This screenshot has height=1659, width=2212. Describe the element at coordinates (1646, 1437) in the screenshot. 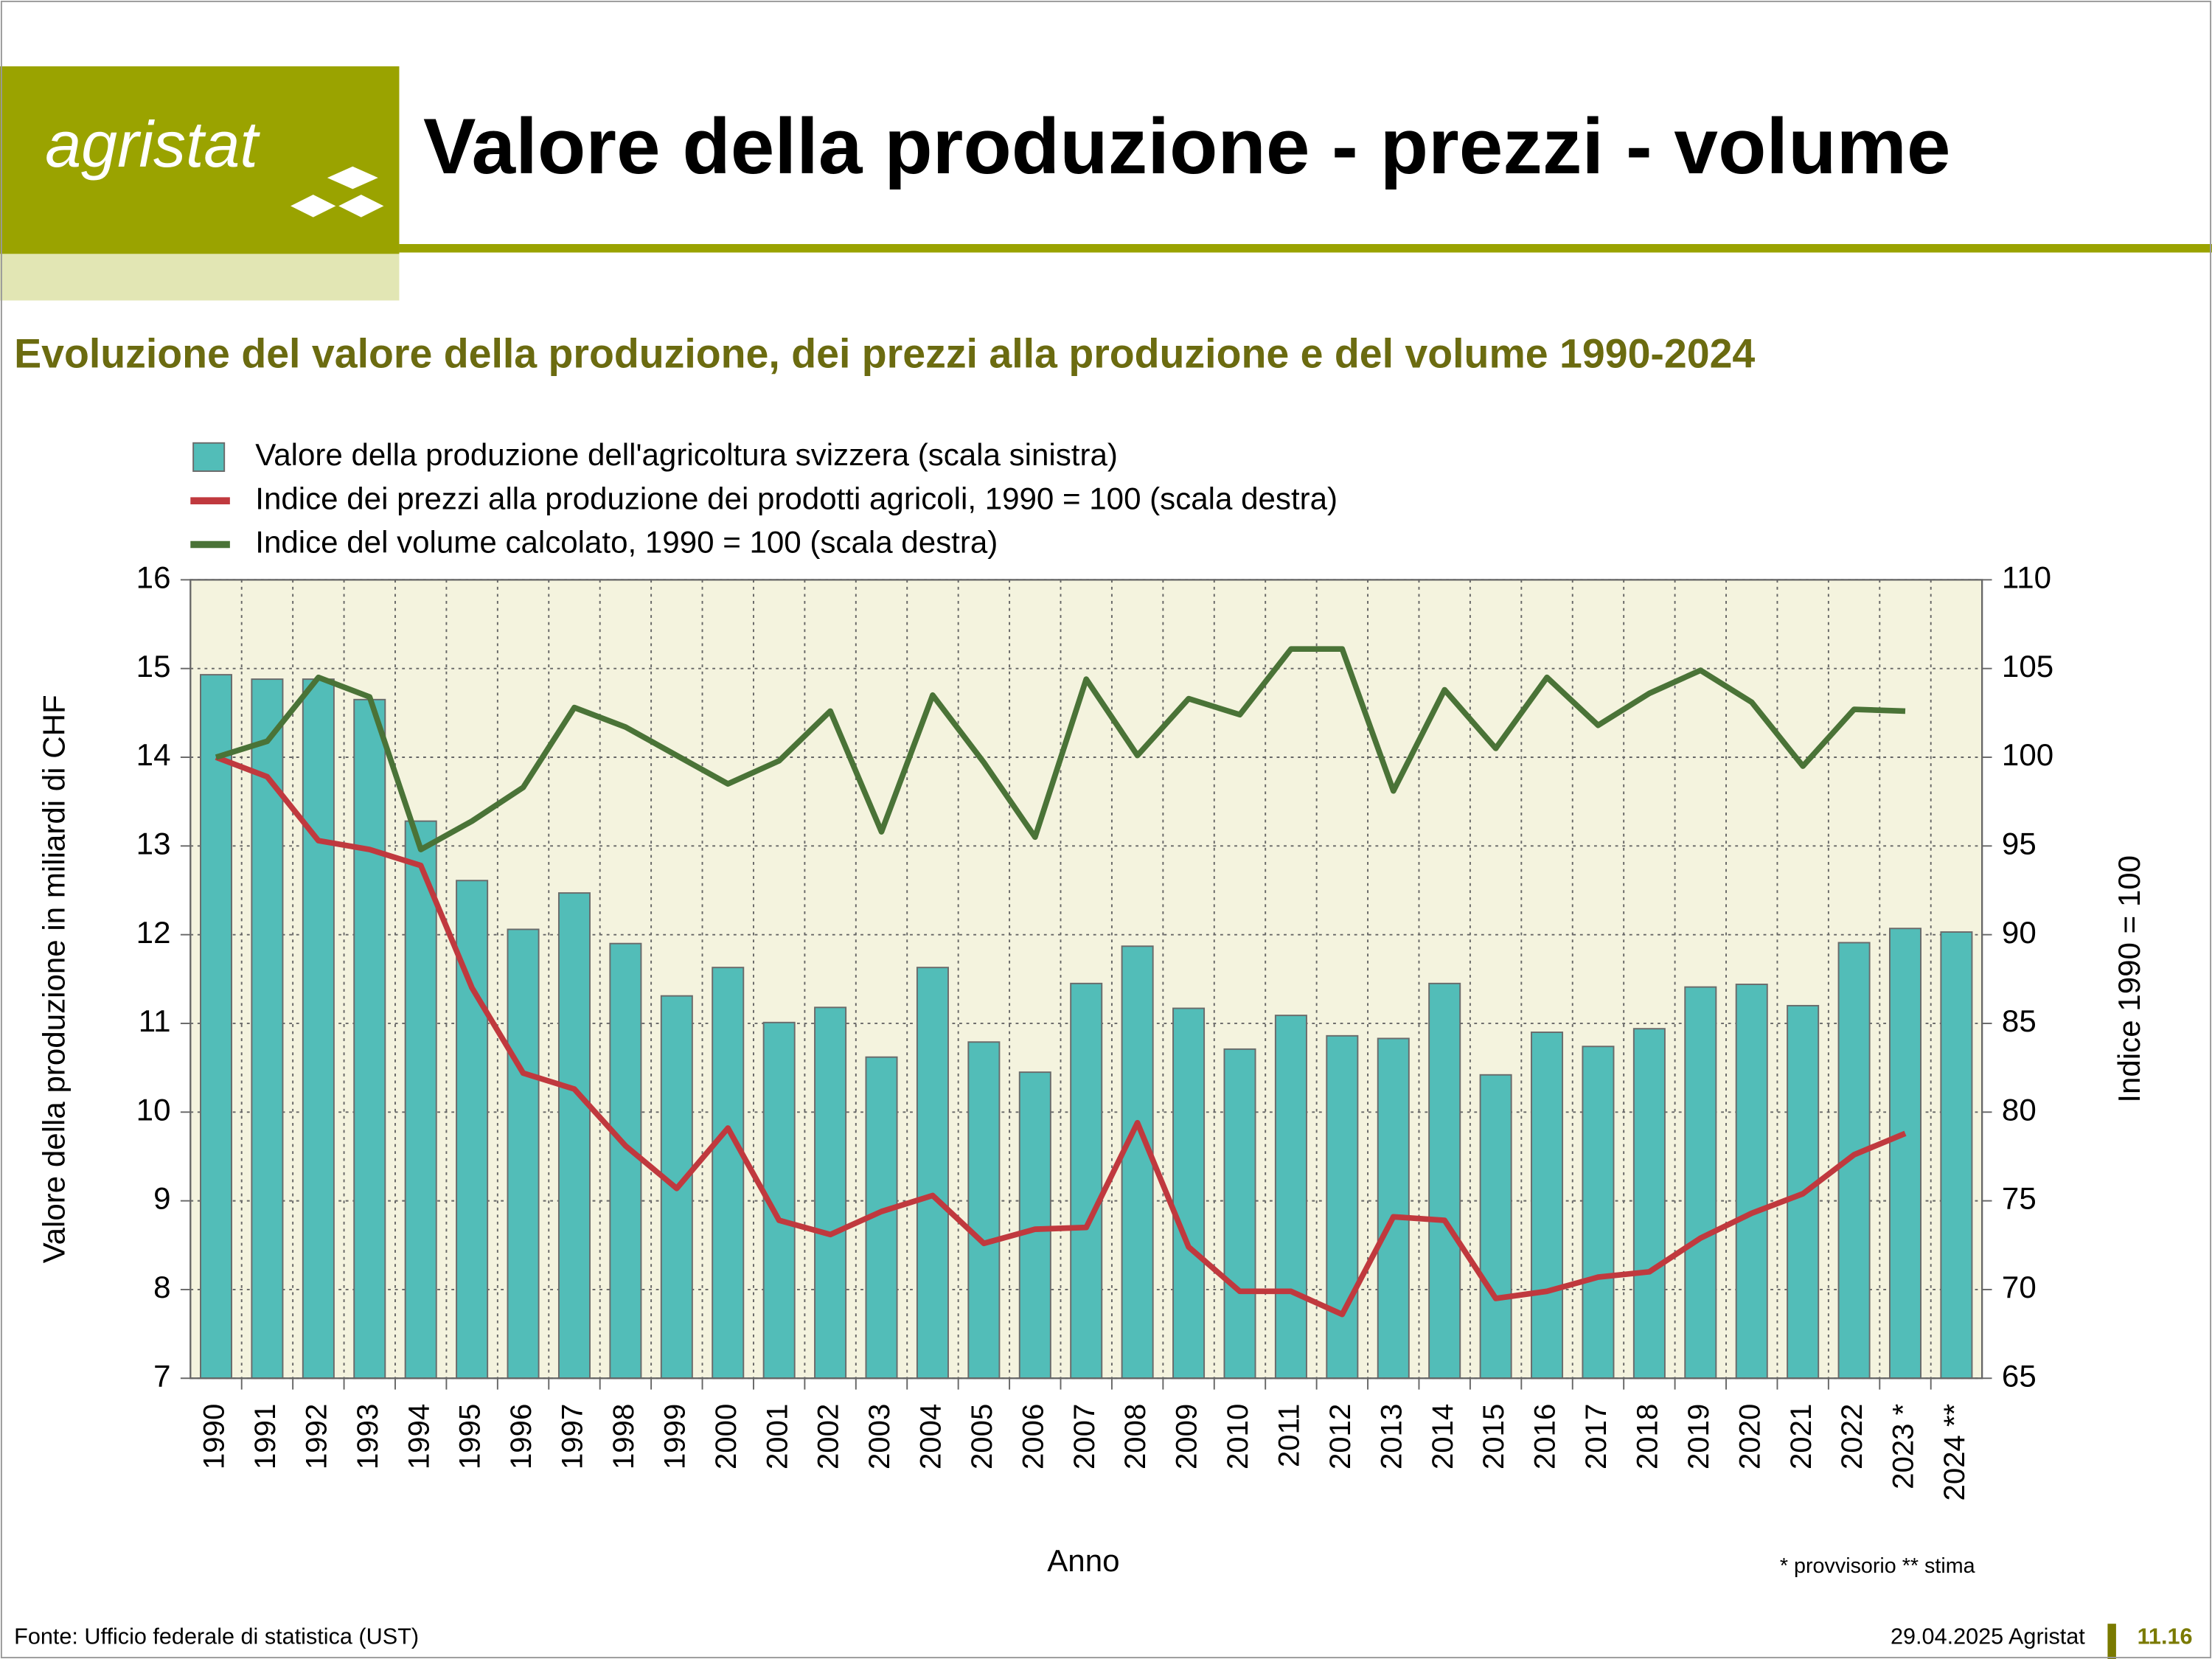

I see `x-tick-label: 2018` at that location.